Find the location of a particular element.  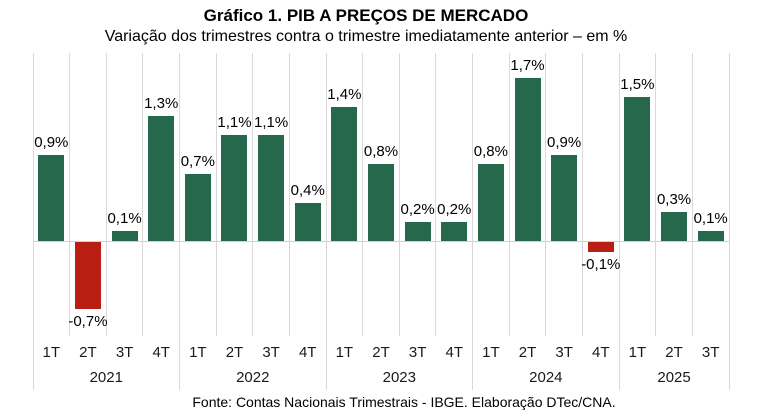

bar-value-label: 1,4% is located at coordinates (344, 94).